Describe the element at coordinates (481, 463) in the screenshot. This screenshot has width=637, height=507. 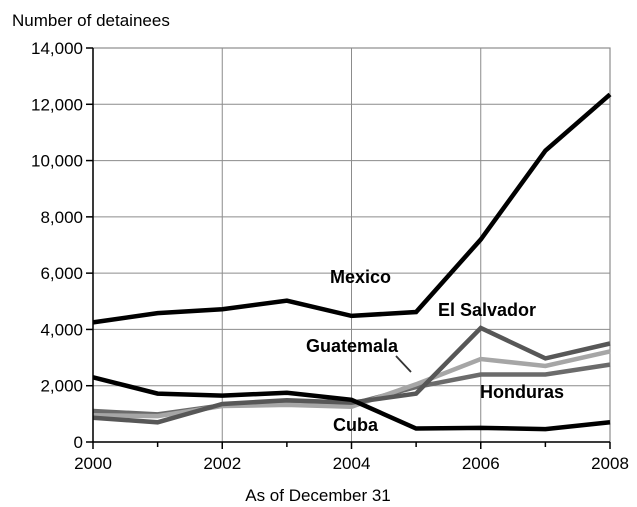
I see `x-tick-label: 2006` at that location.